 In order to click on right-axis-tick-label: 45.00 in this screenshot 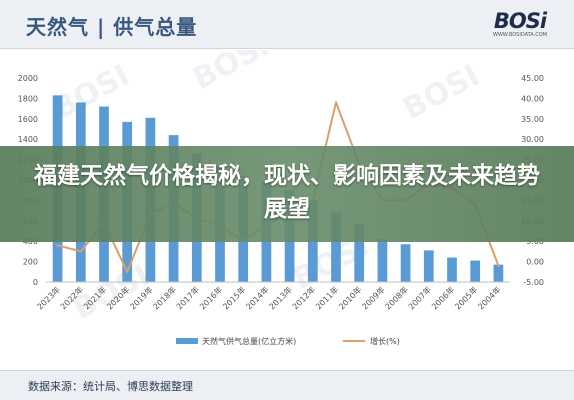, I will do `click(532, 78)`.